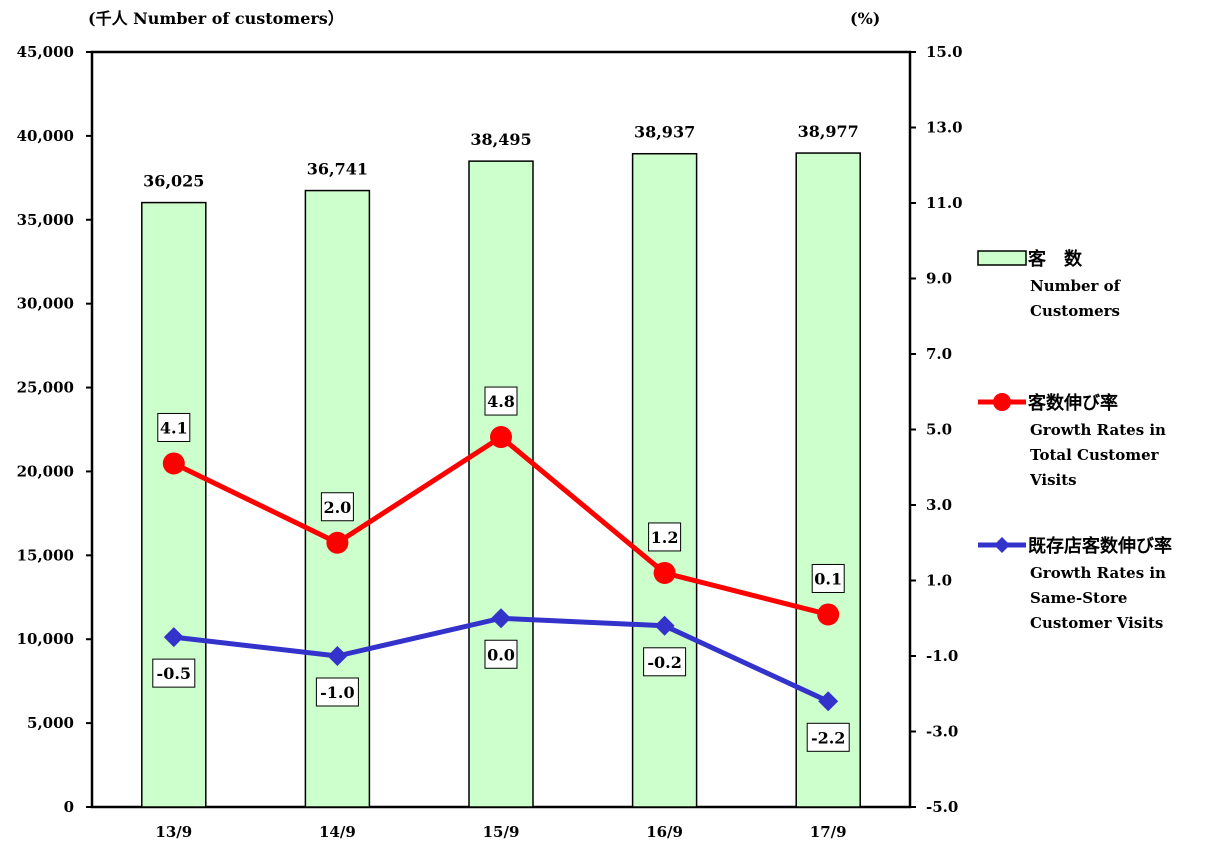  Describe the element at coordinates (828, 131) in the screenshot. I see `bar-value-label: 38,977` at that location.